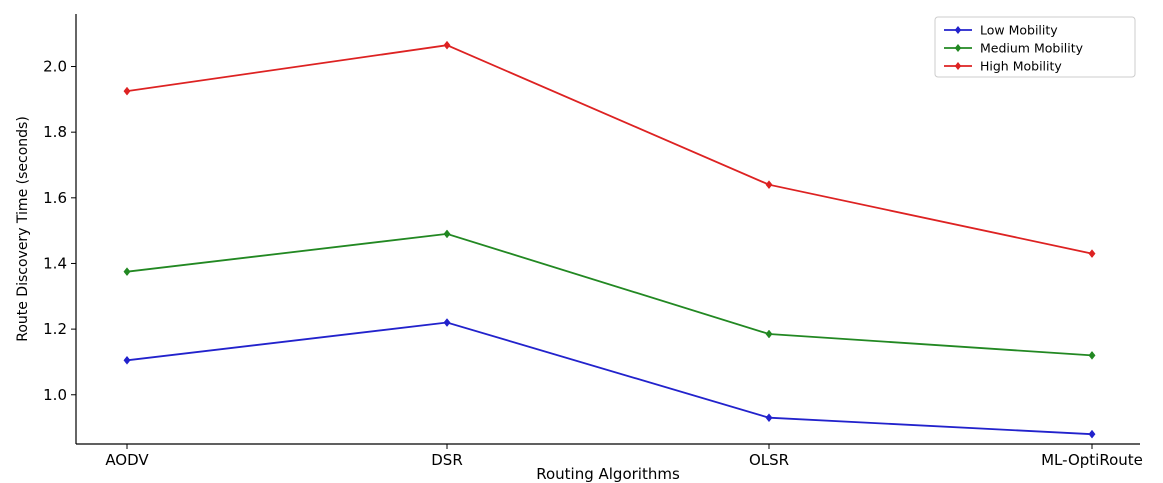  What do you see at coordinates (958, 66) in the screenshot?
I see `legend-marker-high-mobility` at bounding box center [958, 66].